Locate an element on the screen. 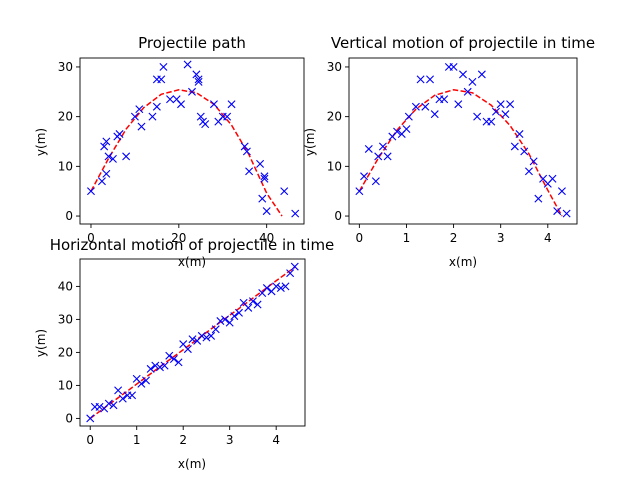 The height and width of the screenshot is (480, 640). x-axis-label: x(m) is located at coordinates (463, 262).